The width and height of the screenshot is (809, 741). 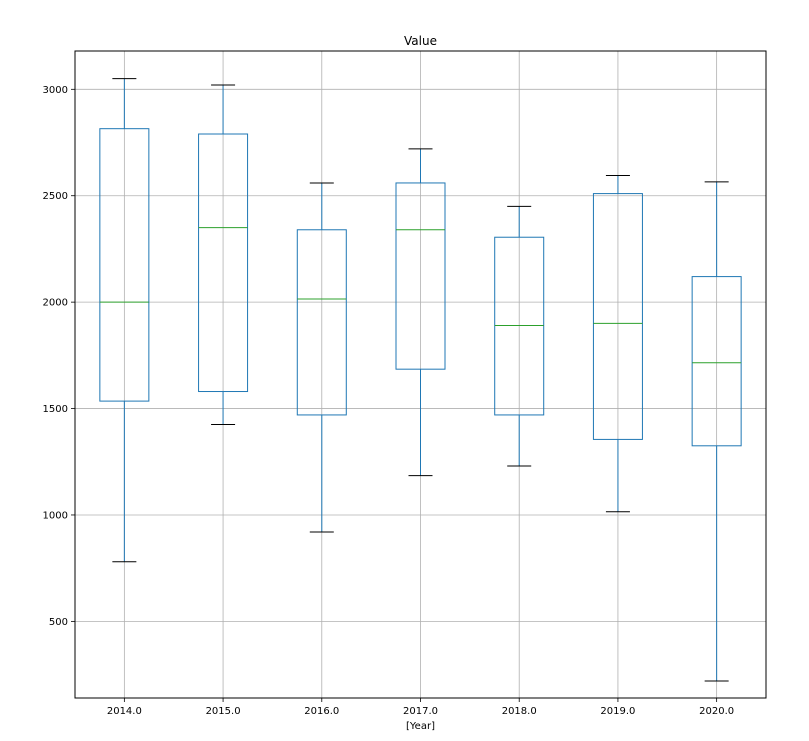 I want to click on x-tick-label: 2020.0, so click(x=716, y=711).